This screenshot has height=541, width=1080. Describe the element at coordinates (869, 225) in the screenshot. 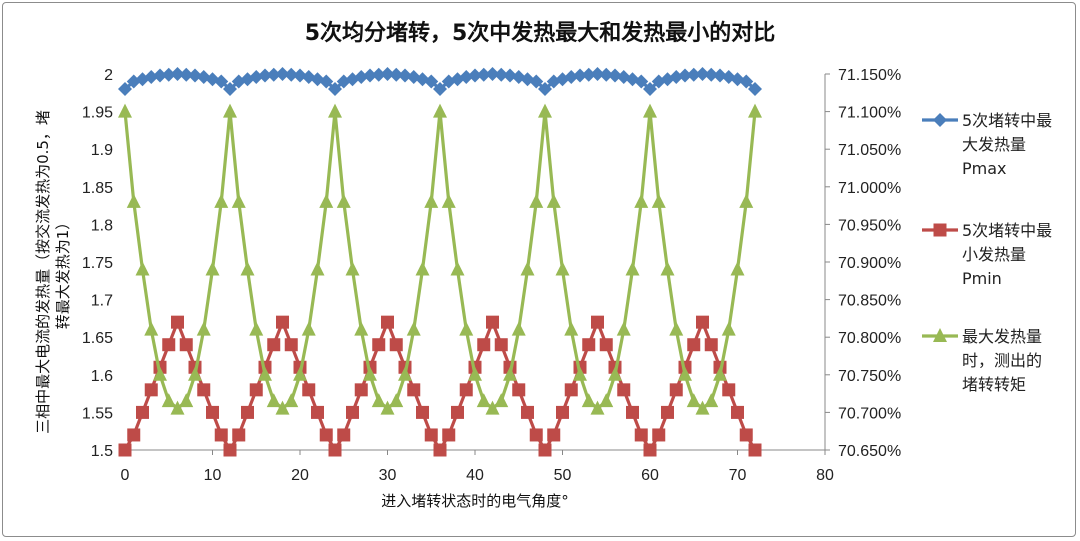

I see `y2-tick-label: 70.950%` at that location.